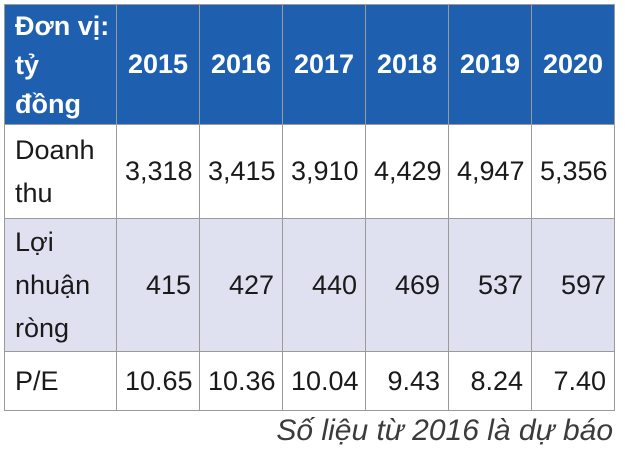 The image size is (625, 463). What do you see at coordinates (324, 172) in the screenshot?
I see `table-cell: 3,910` at bounding box center [324, 172].